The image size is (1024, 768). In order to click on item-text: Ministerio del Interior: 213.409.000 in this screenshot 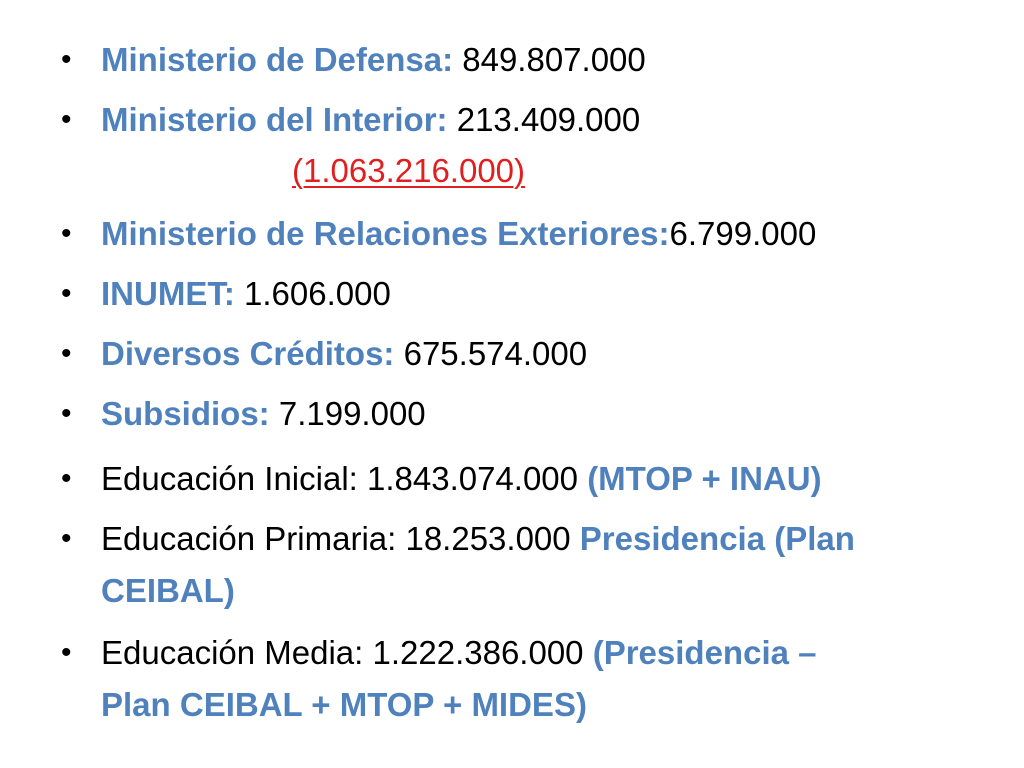, I will do `click(370, 120)`.